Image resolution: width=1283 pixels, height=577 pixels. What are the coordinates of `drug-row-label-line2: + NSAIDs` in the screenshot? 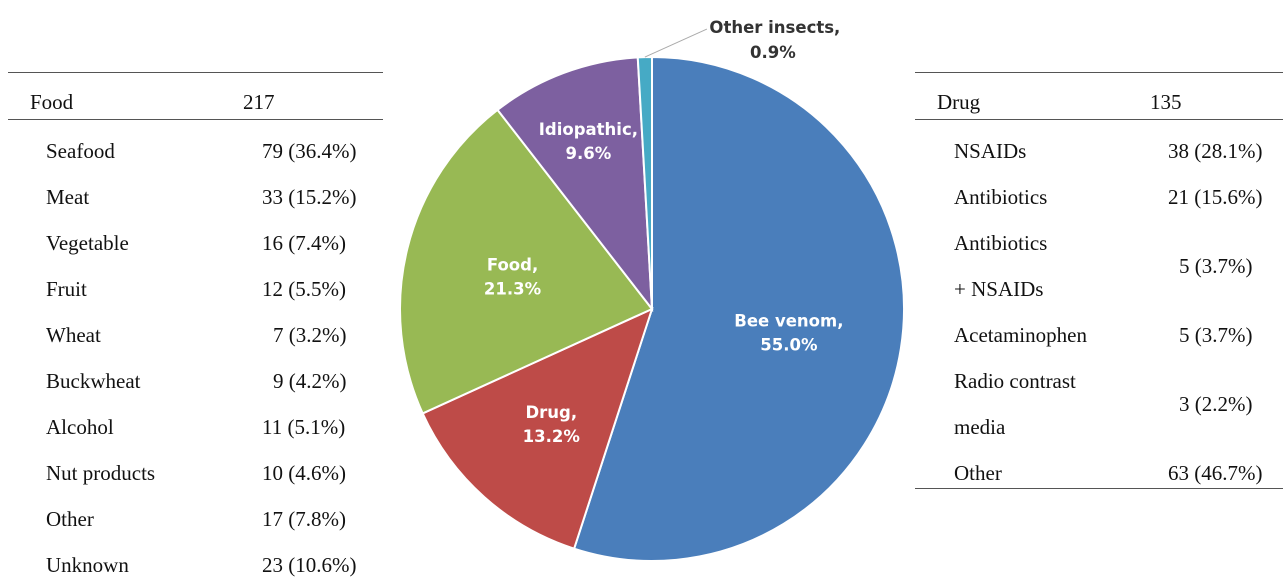 It's located at (999, 289).